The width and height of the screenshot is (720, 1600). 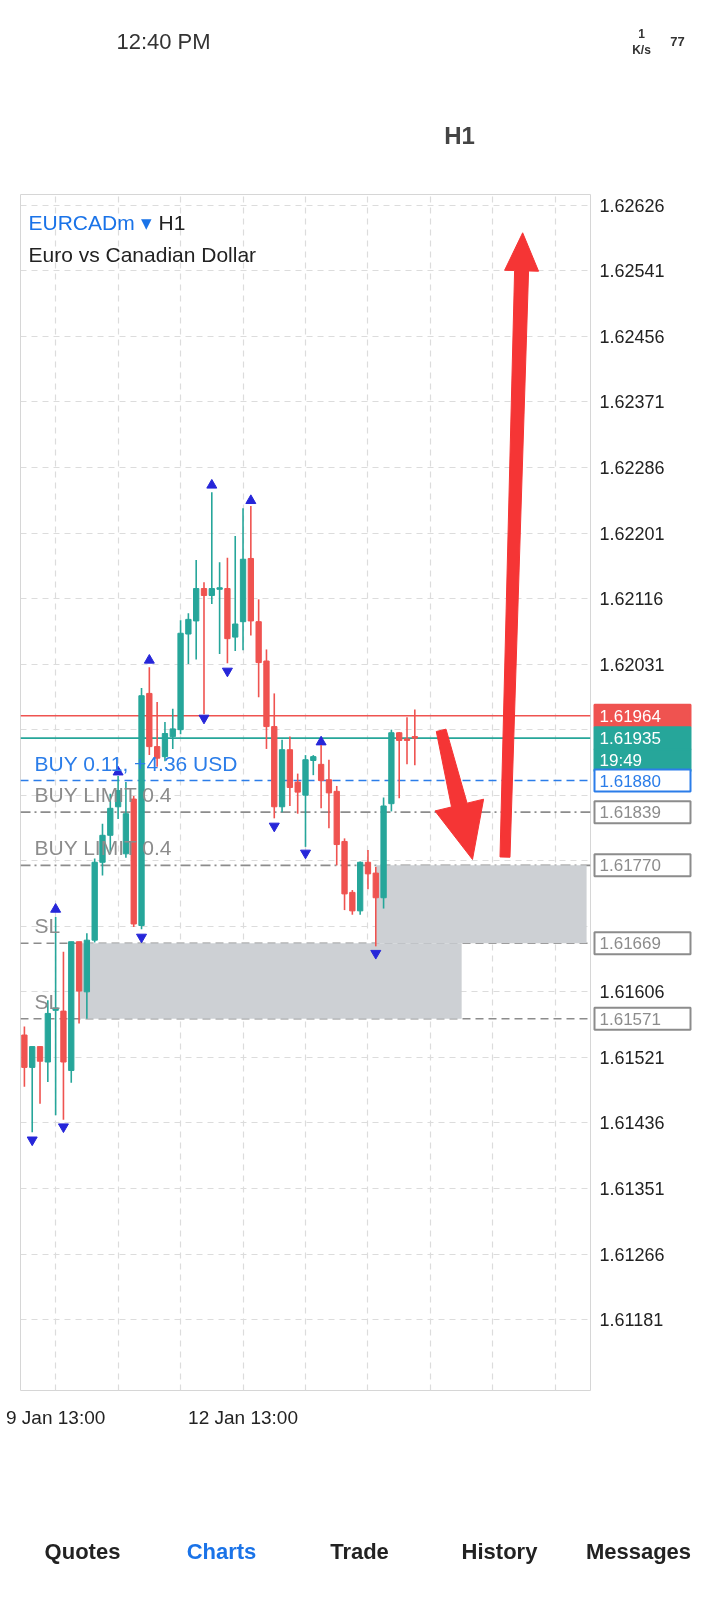 I want to click on text: 1.61880, so click(x=630, y=781).